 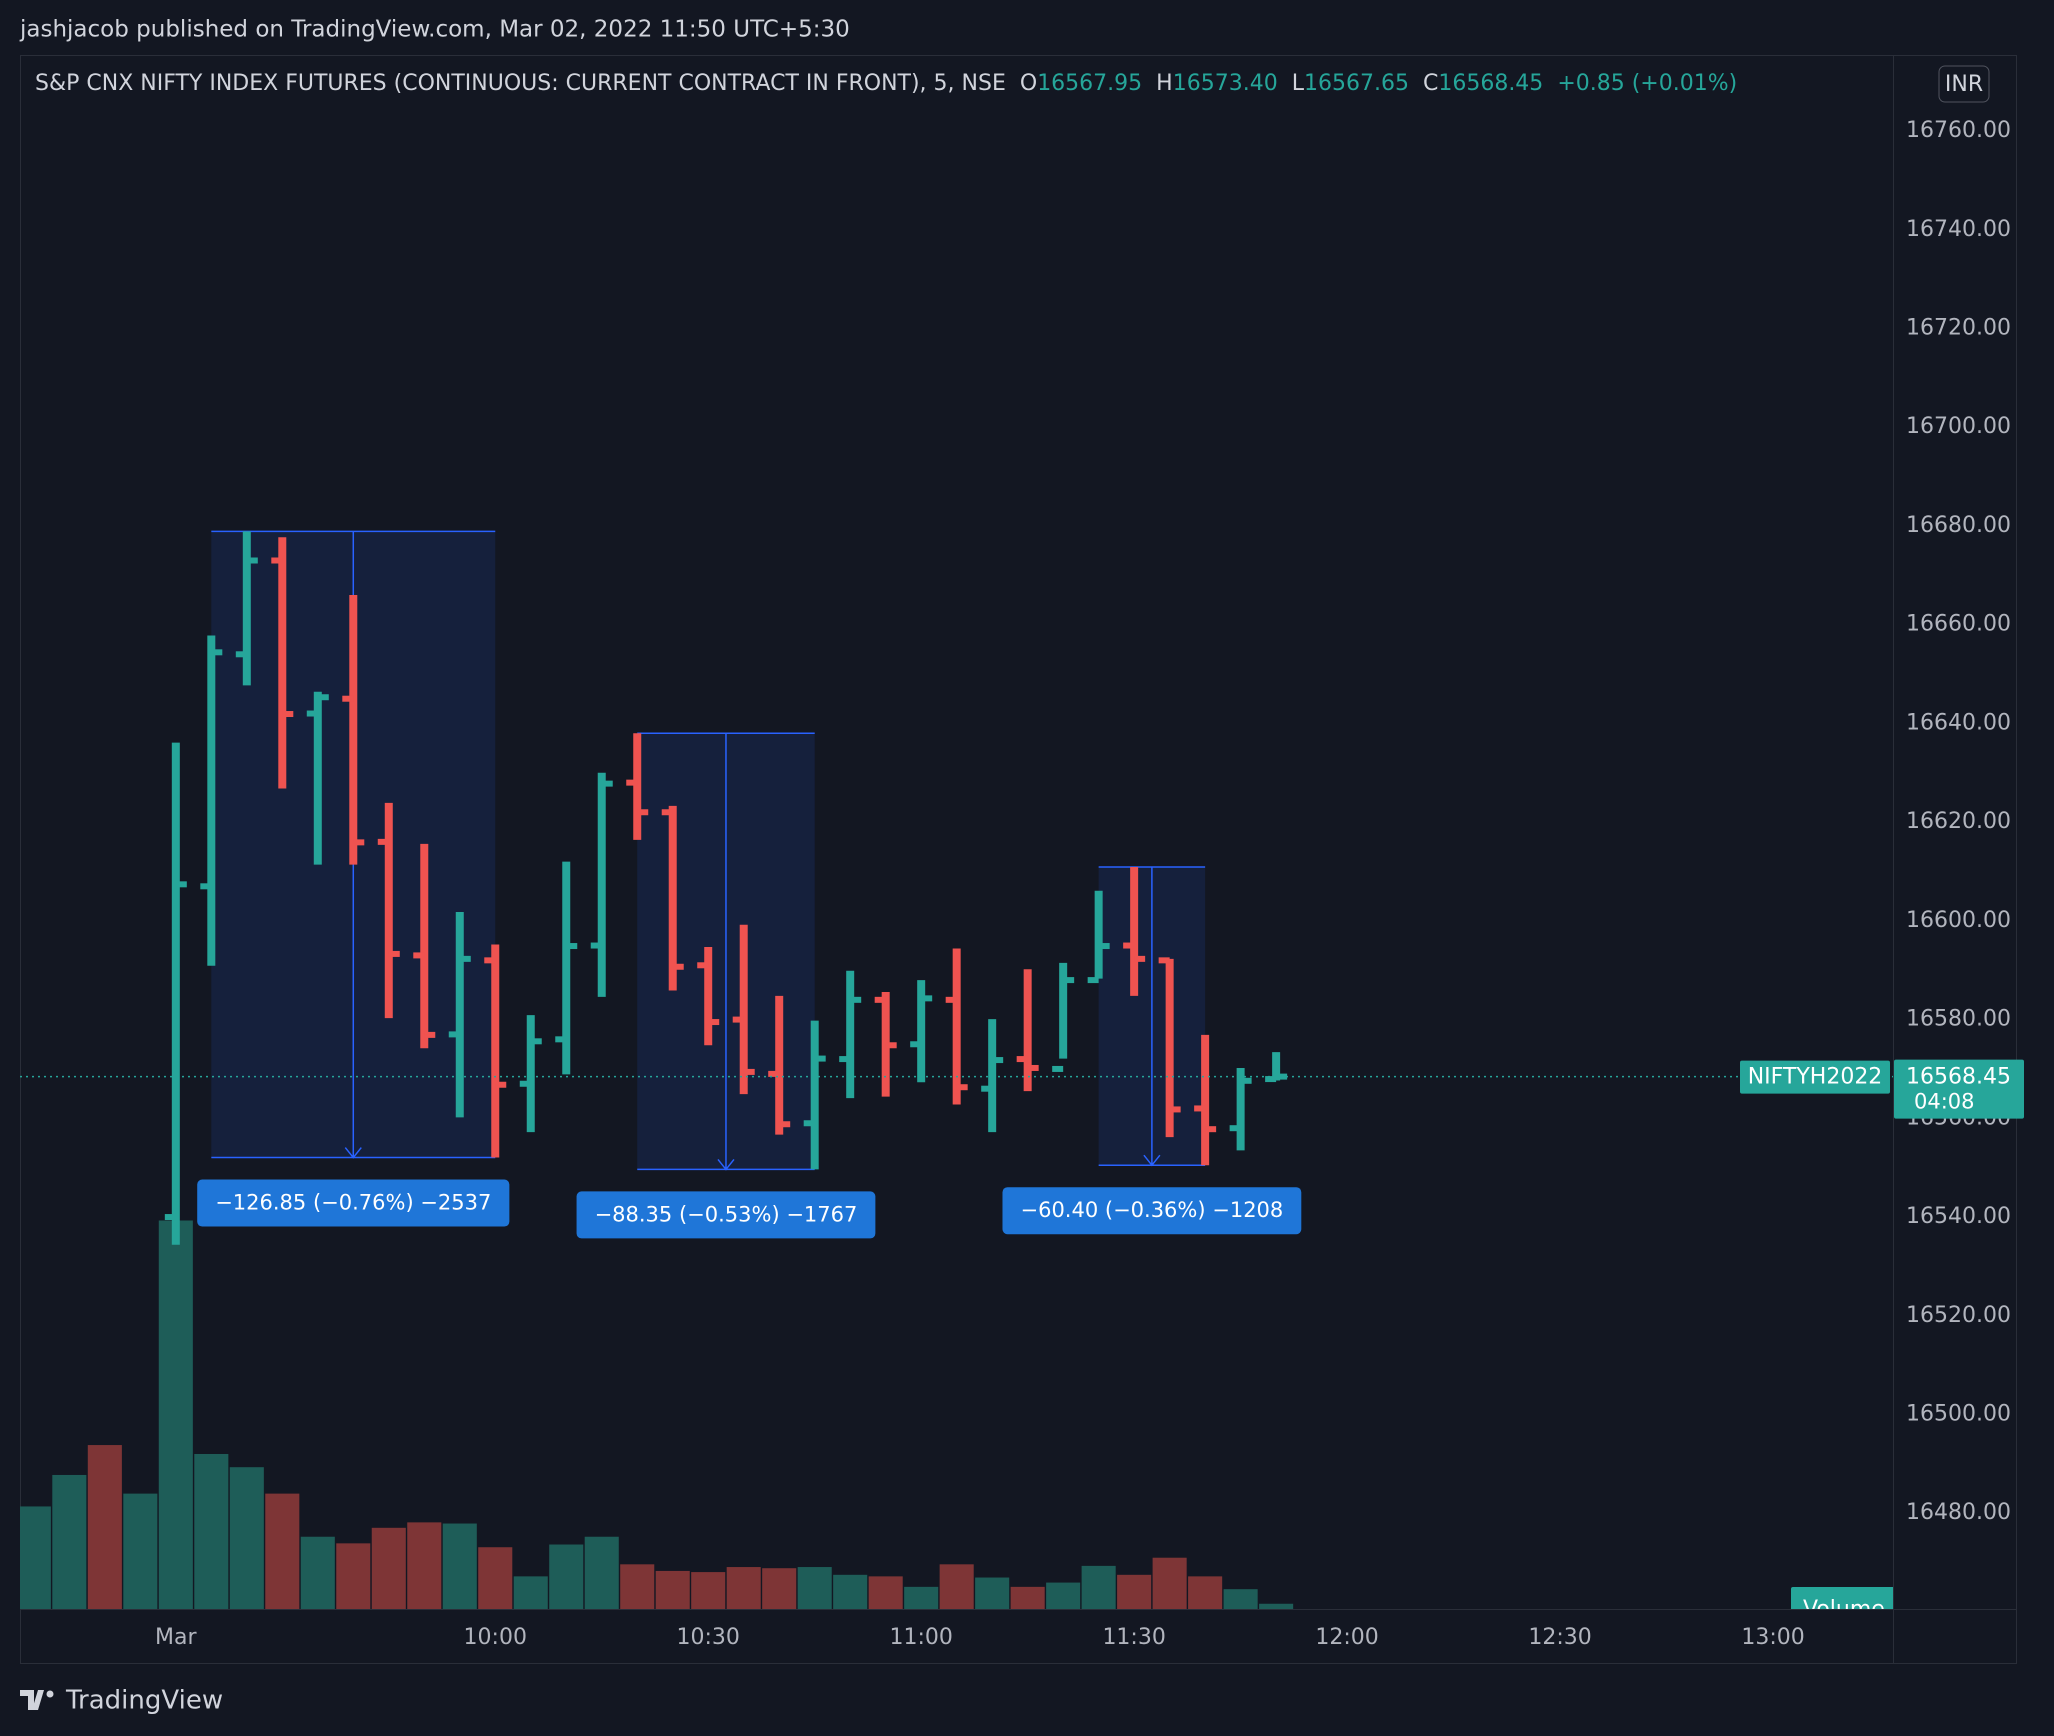 I want to click on y-tick-label: 16620.00, so click(x=1958, y=821).